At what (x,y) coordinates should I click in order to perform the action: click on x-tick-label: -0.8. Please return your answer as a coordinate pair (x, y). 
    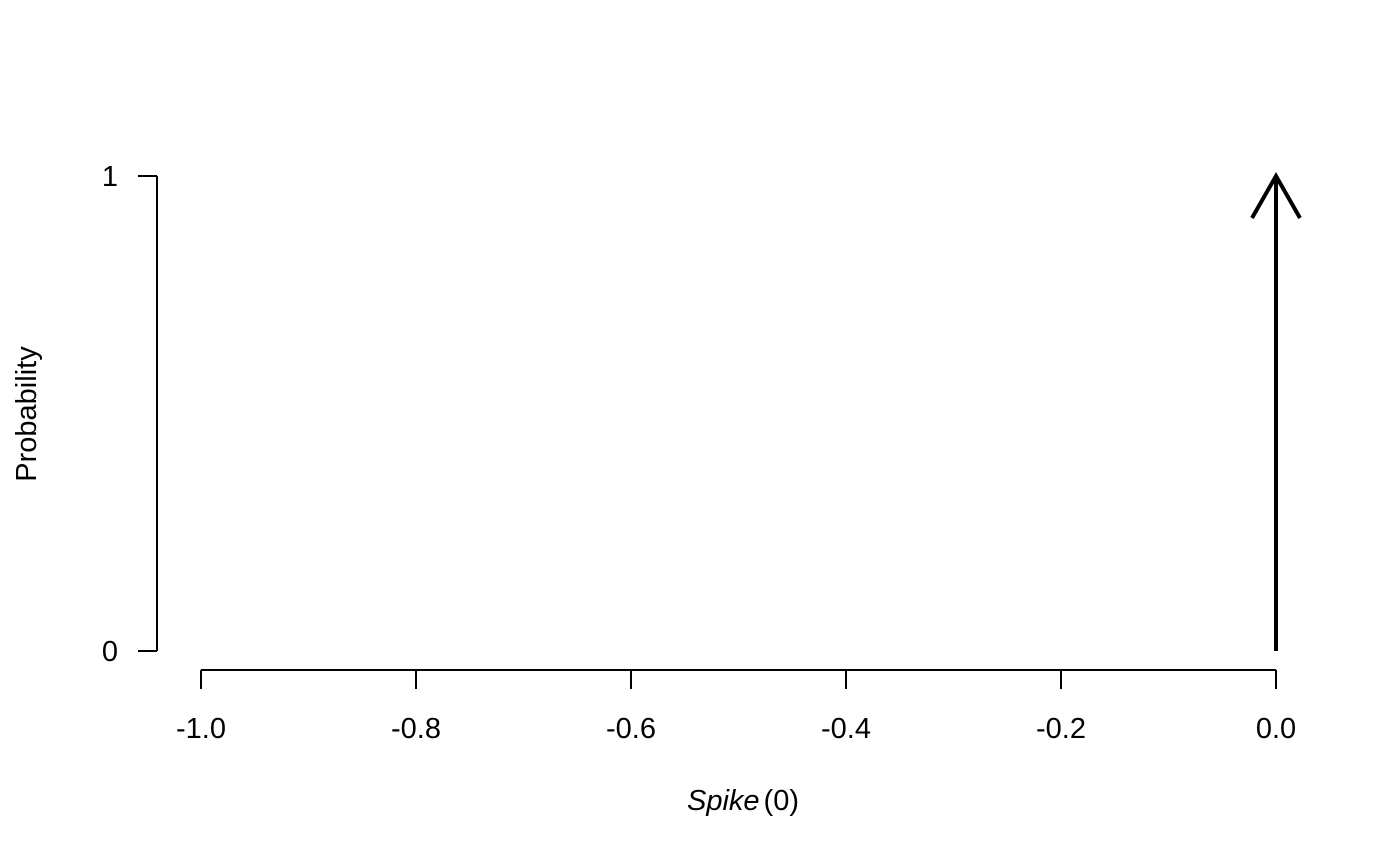
    Looking at the image, I should click on (416, 729).